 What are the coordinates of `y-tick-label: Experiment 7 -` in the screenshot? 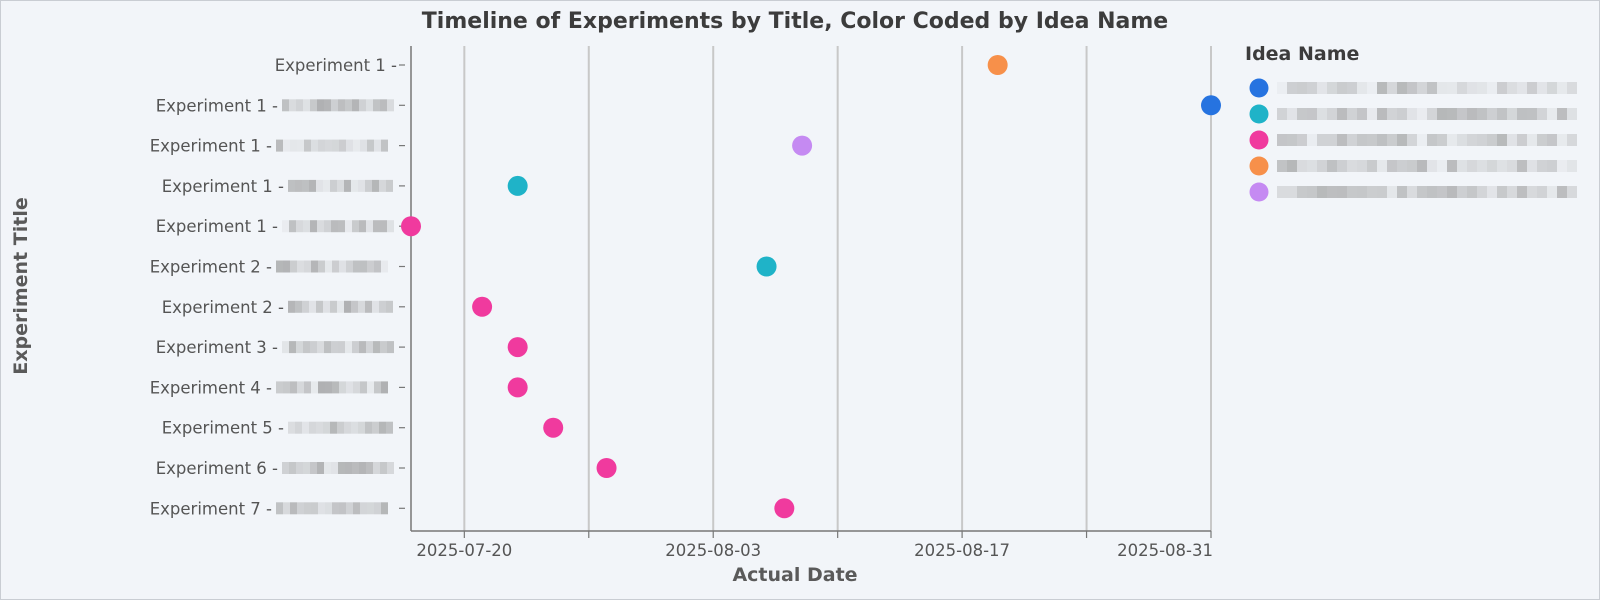 It's located at (211, 508).